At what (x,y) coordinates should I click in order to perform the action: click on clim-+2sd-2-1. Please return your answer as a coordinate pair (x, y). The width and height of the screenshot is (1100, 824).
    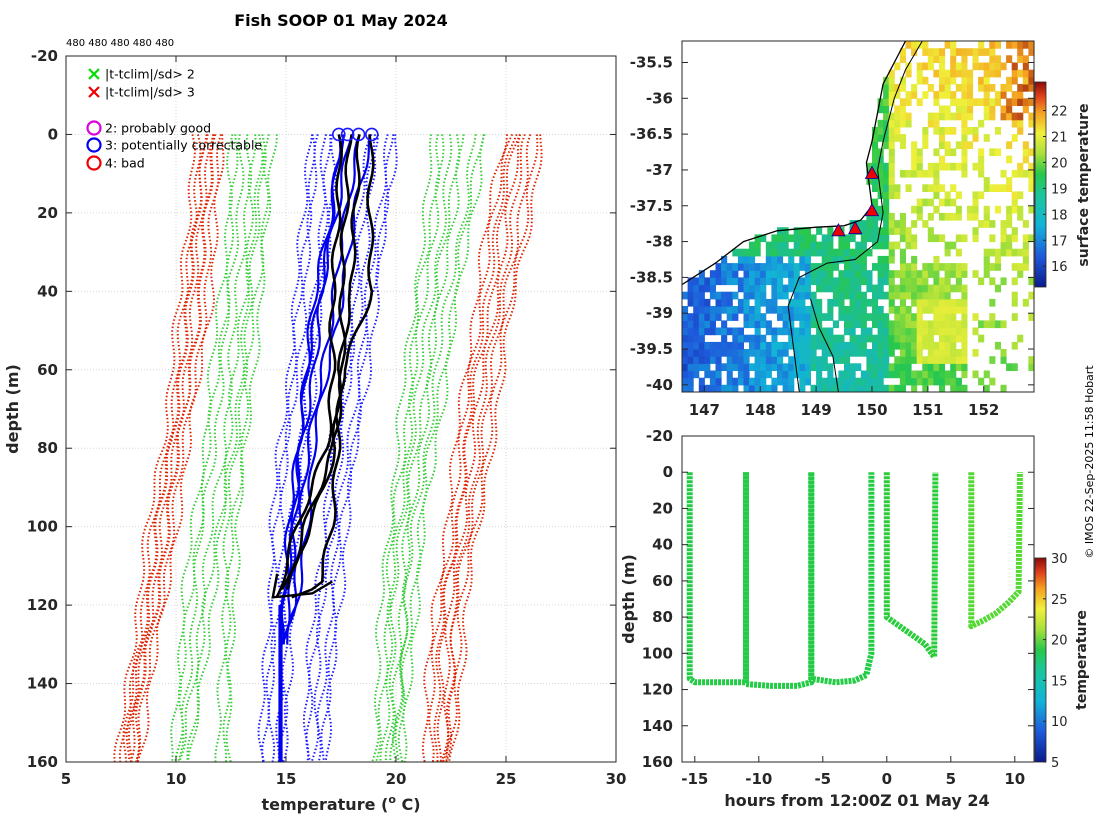
    Looking at the image, I should click on (444, 448).